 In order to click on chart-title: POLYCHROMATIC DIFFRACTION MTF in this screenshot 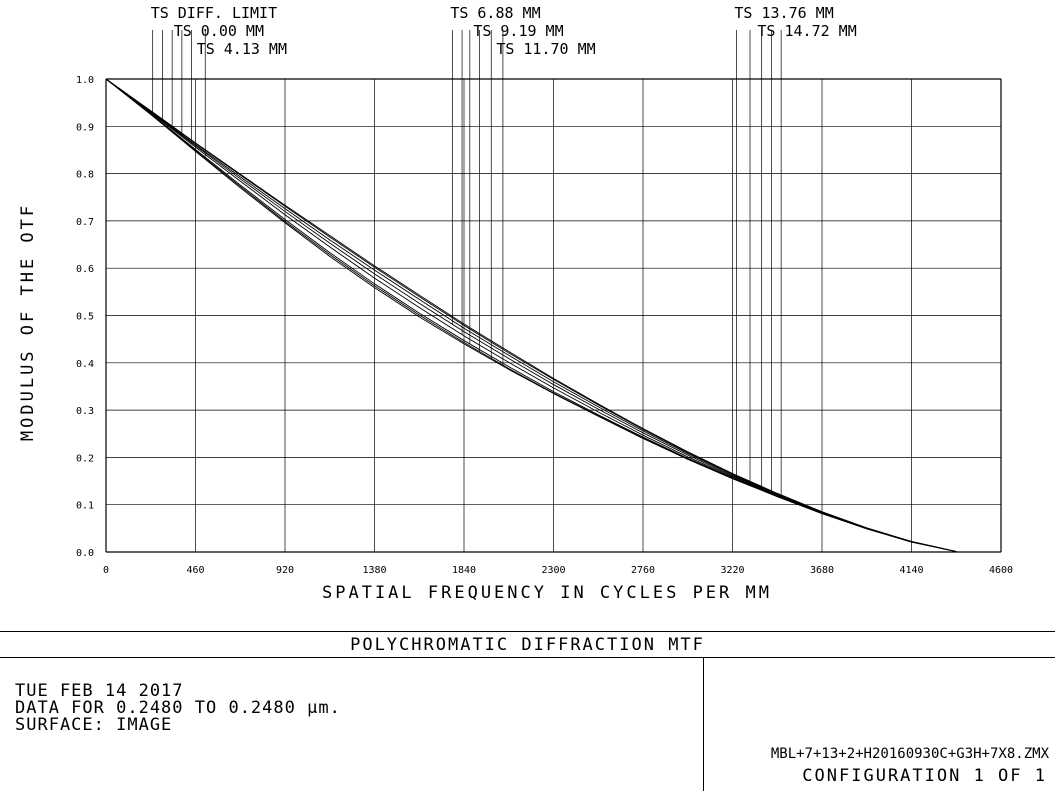, I will do `click(527, 645)`.